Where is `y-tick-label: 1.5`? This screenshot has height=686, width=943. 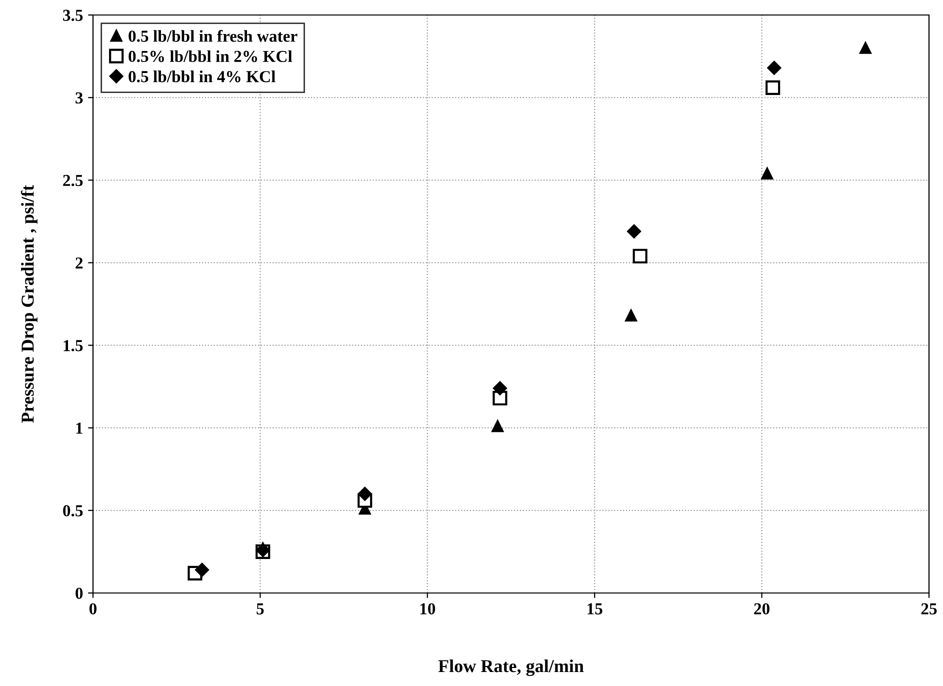
y-tick-label: 1.5 is located at coordinates (73, 346).